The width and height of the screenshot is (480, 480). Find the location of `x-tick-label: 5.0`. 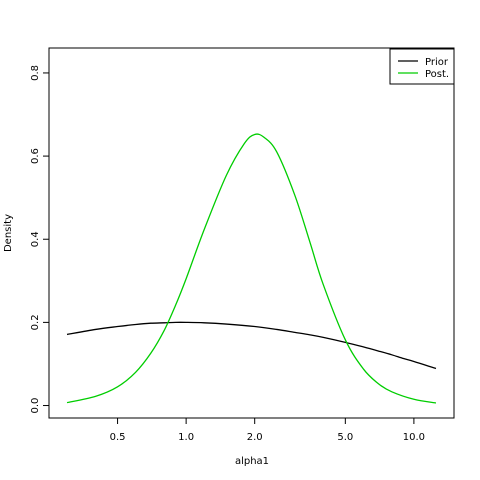

x-tick-label: 5.0 is located at coordinates (345, 437).